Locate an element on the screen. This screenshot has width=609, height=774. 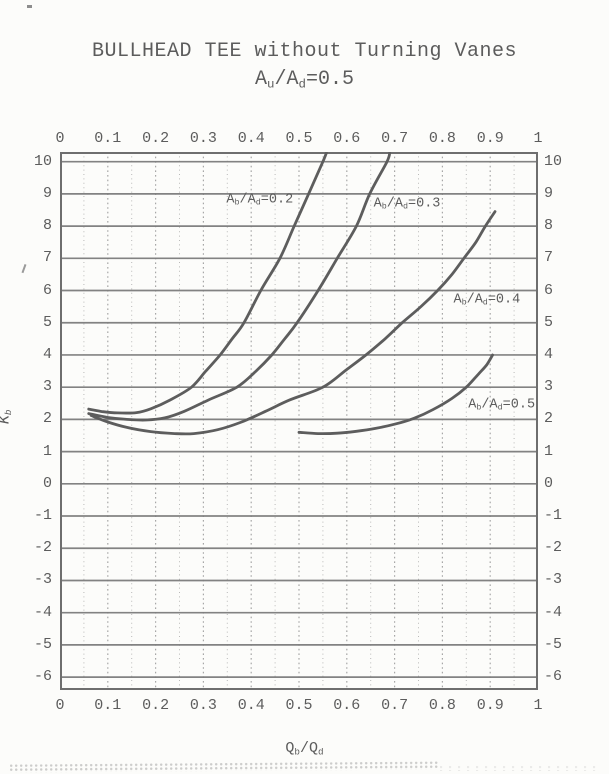
y-tick-label-left: 9 is located at coordinates (47, 193).